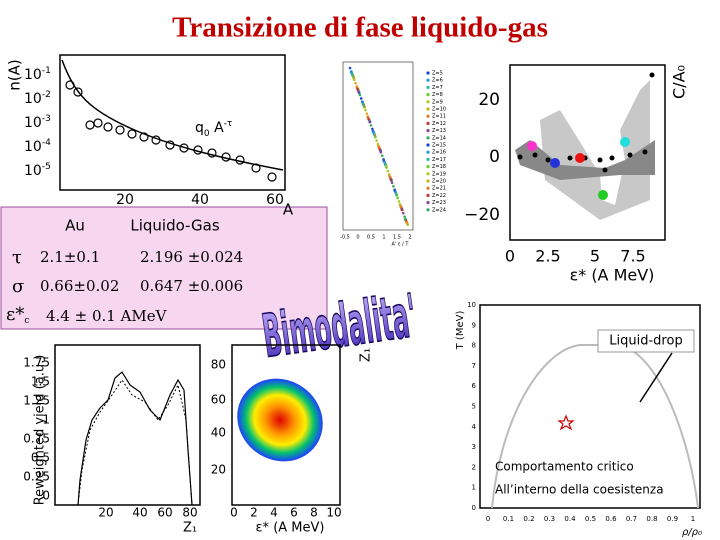  I want to click on y-tick-label: 10⁻², so click(37, 99).